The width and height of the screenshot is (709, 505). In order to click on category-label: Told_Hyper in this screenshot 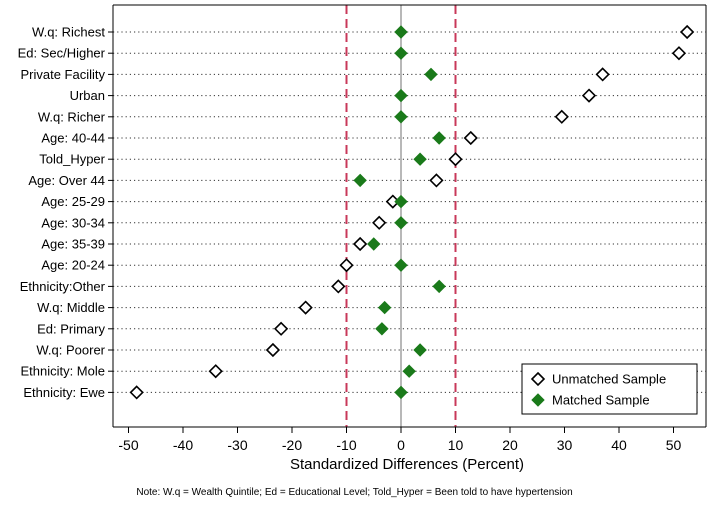, I will do `click(72, 159)`.